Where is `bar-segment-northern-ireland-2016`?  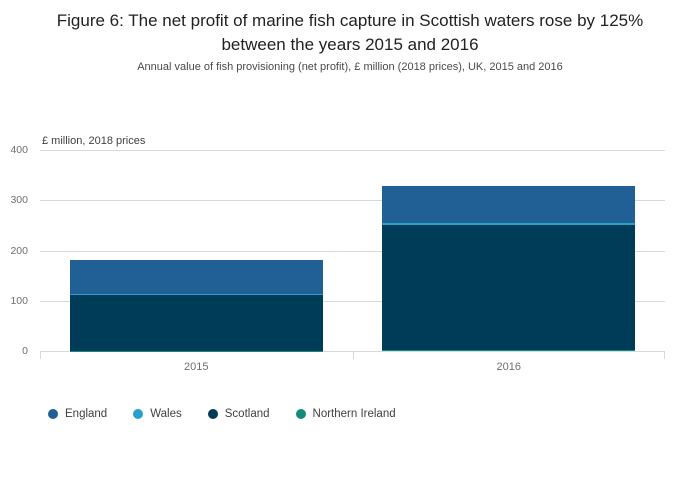 bar-segment-northern-ireland-2016 is located at coordinates (509, 350).